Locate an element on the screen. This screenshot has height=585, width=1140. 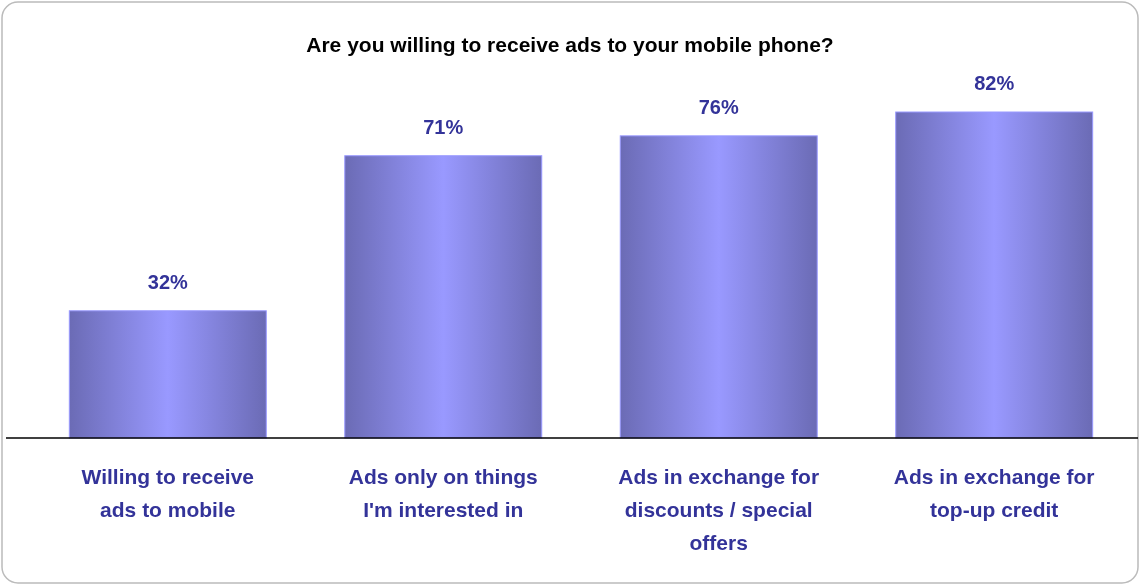
x-tick-label: Ads only on things I'm interested in is located at coordinates (443, 493).